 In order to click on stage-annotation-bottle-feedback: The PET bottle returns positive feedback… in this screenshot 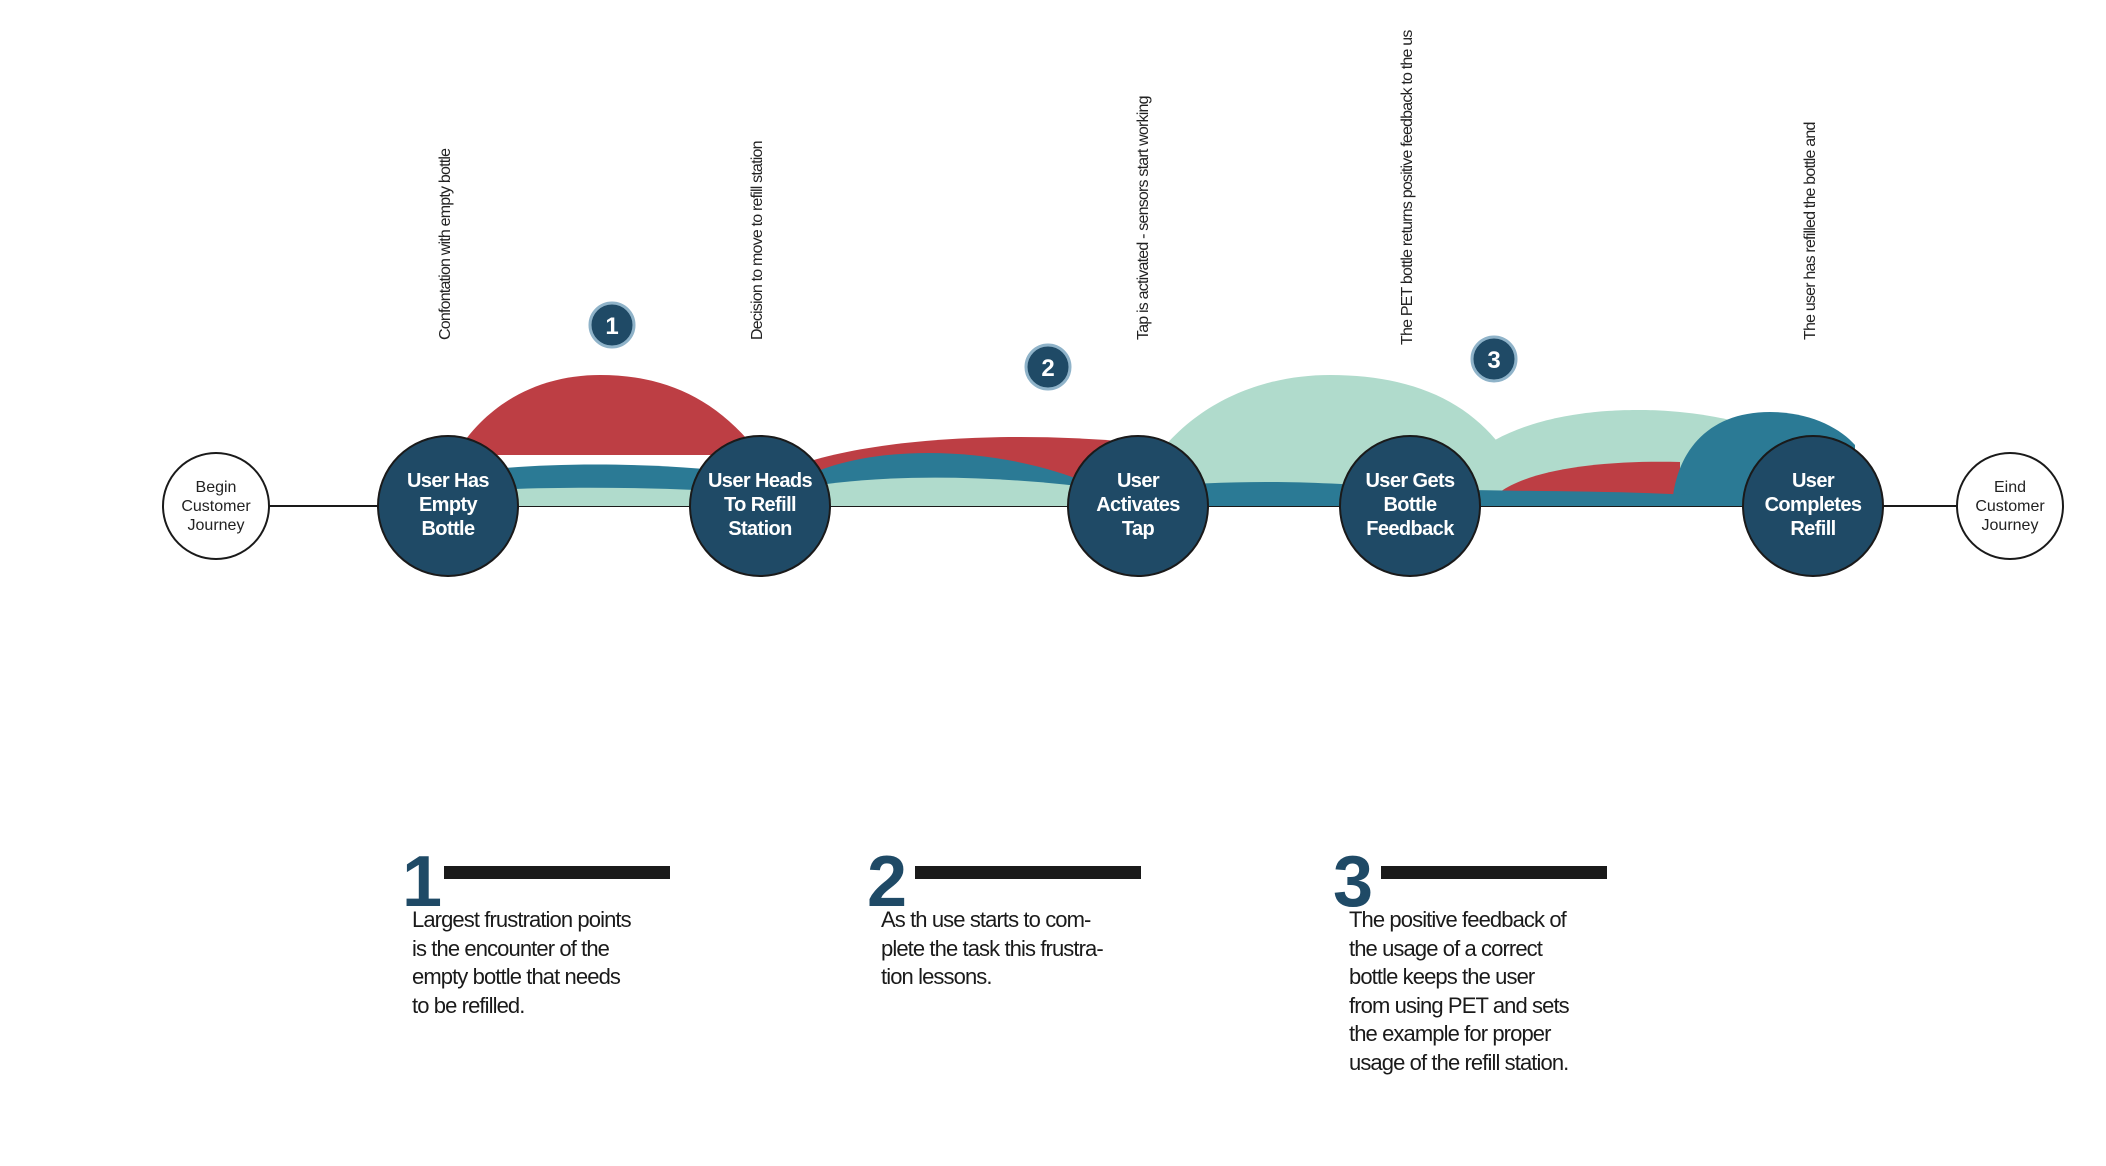, I will do `click(1407, 187)`.